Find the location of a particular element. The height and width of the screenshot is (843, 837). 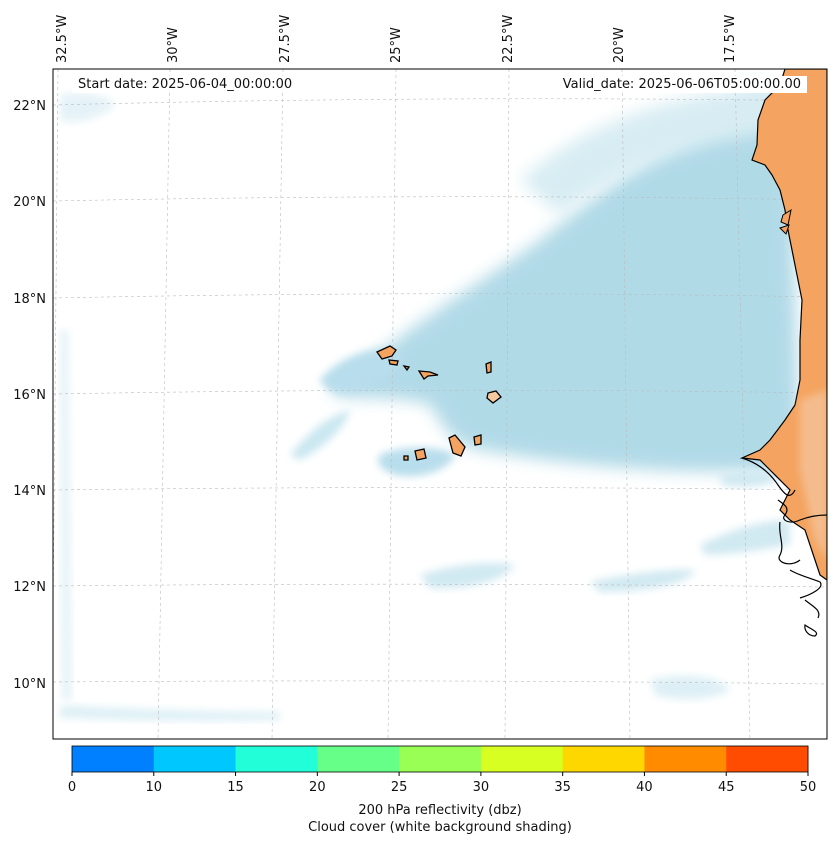

lon-label: 32.5°W is located at coordinates (62, 39).